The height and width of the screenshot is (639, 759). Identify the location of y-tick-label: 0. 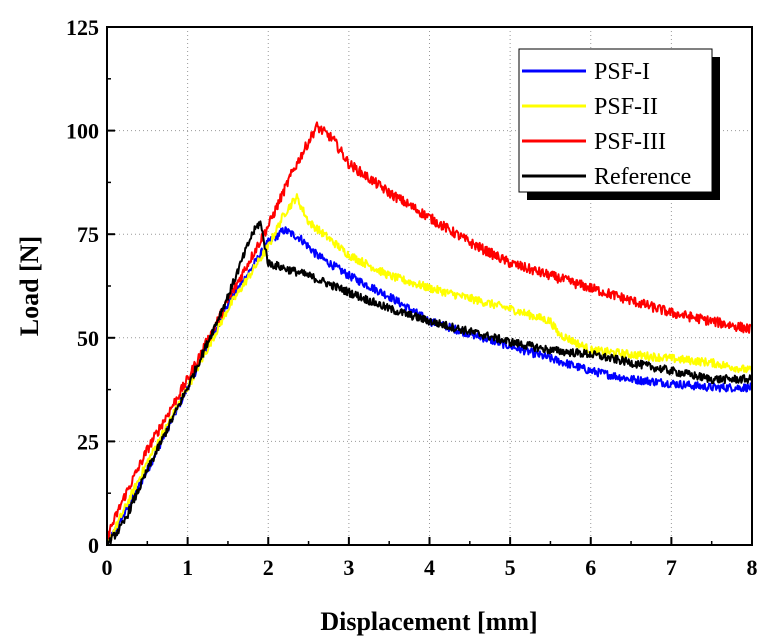
(93, 545).